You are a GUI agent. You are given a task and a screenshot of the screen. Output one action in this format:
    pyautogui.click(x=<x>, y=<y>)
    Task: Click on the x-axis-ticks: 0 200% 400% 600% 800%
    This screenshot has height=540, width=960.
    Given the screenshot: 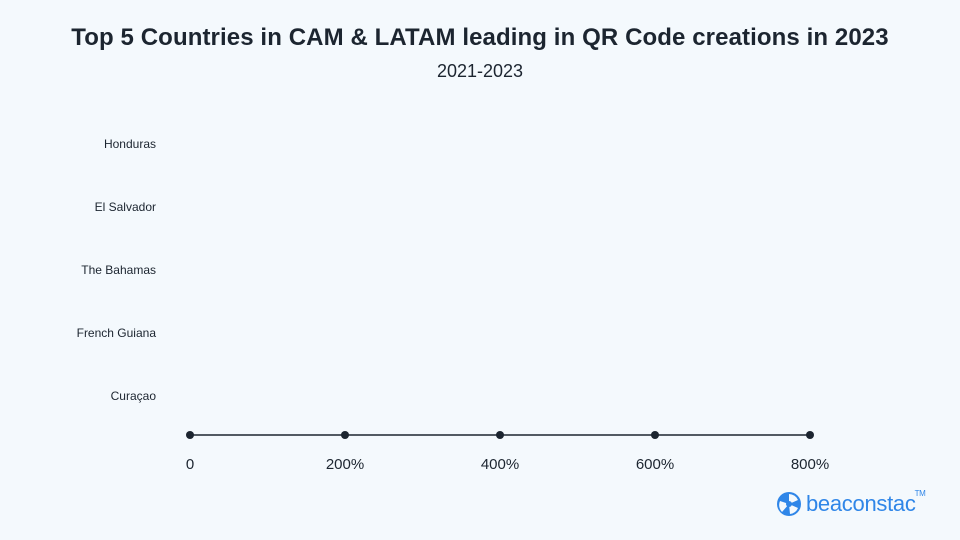 What is the action you would take?
    pyautogui.click(x=507, y=452)
    